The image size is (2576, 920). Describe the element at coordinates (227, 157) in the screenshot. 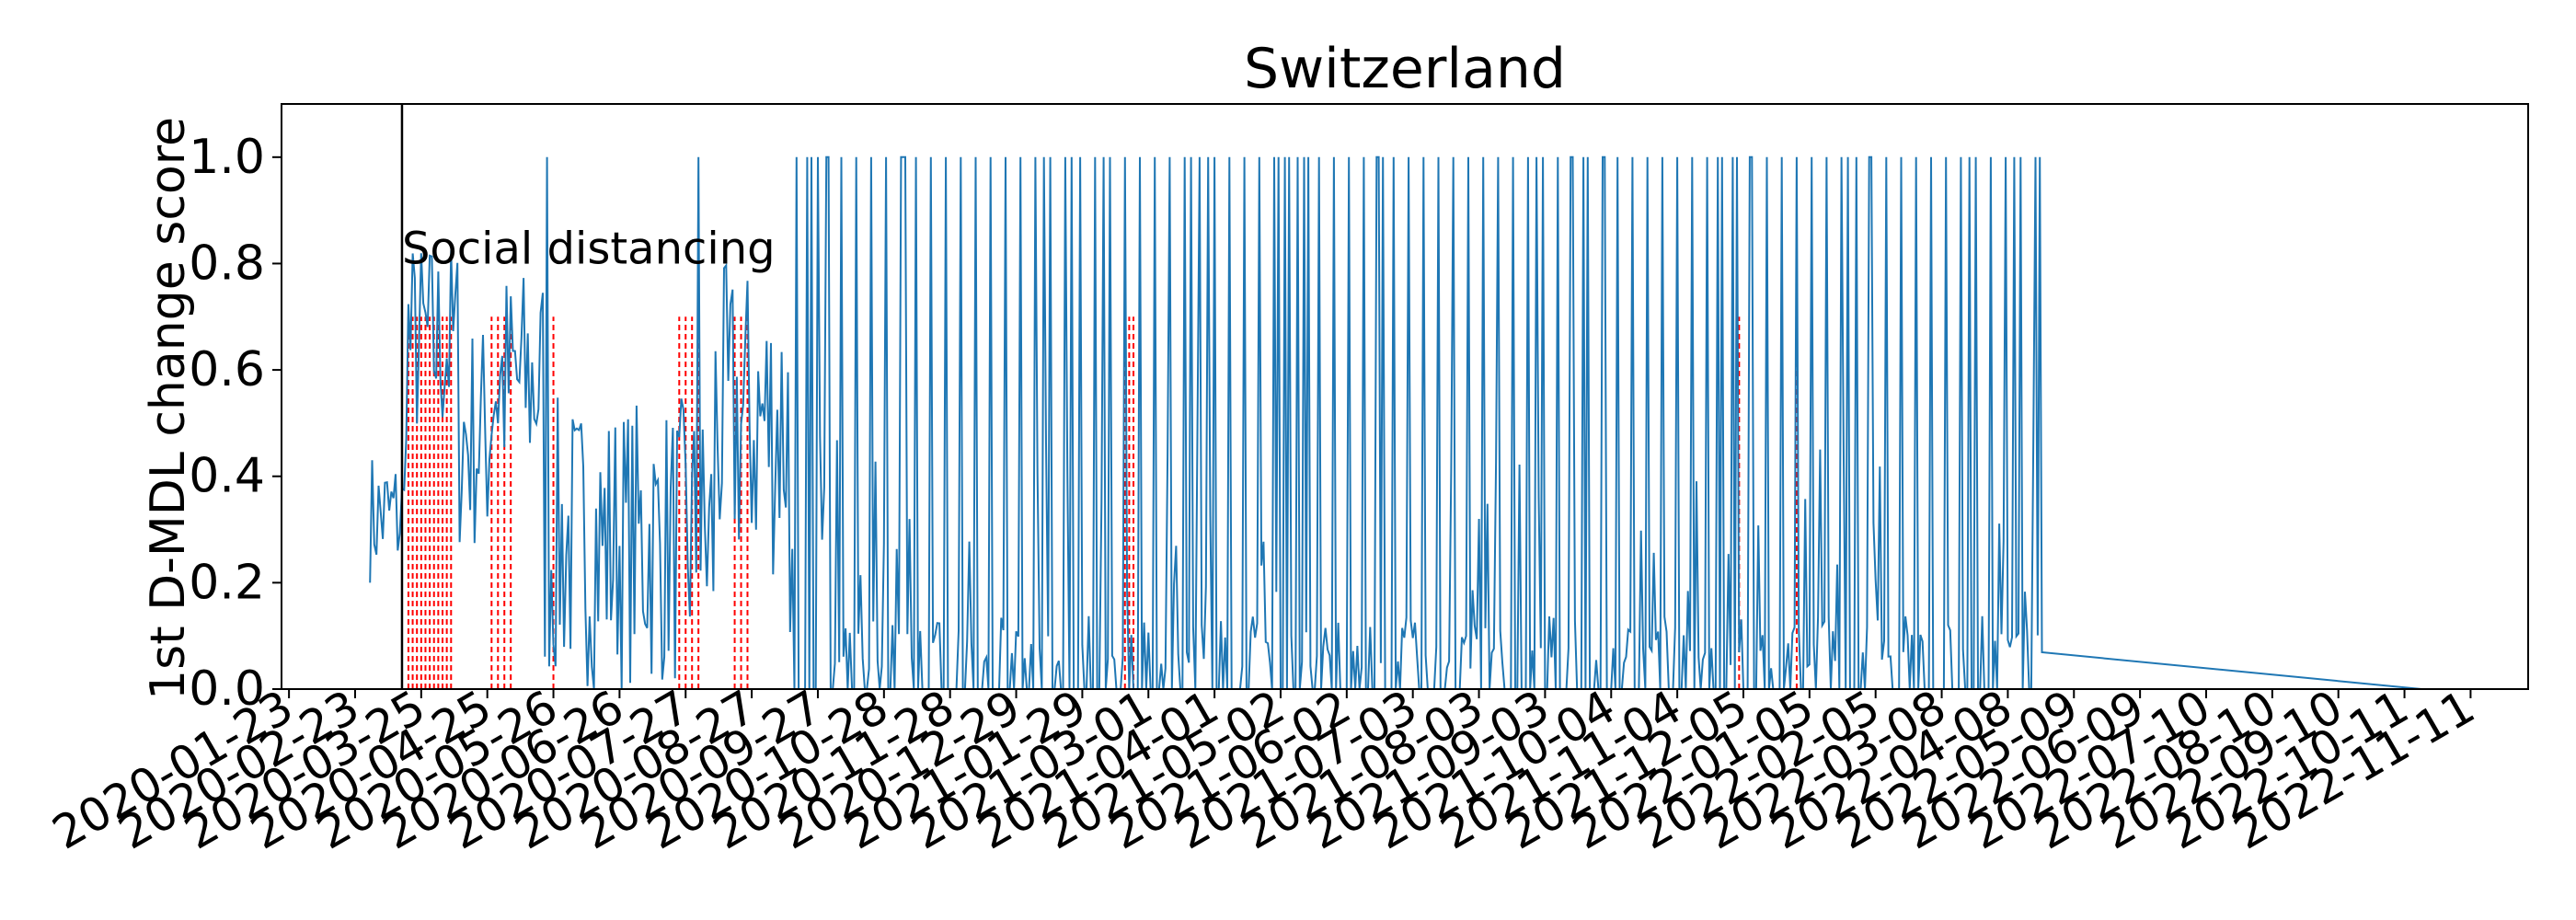

I see `y-tick-label: 1.0` at that location.